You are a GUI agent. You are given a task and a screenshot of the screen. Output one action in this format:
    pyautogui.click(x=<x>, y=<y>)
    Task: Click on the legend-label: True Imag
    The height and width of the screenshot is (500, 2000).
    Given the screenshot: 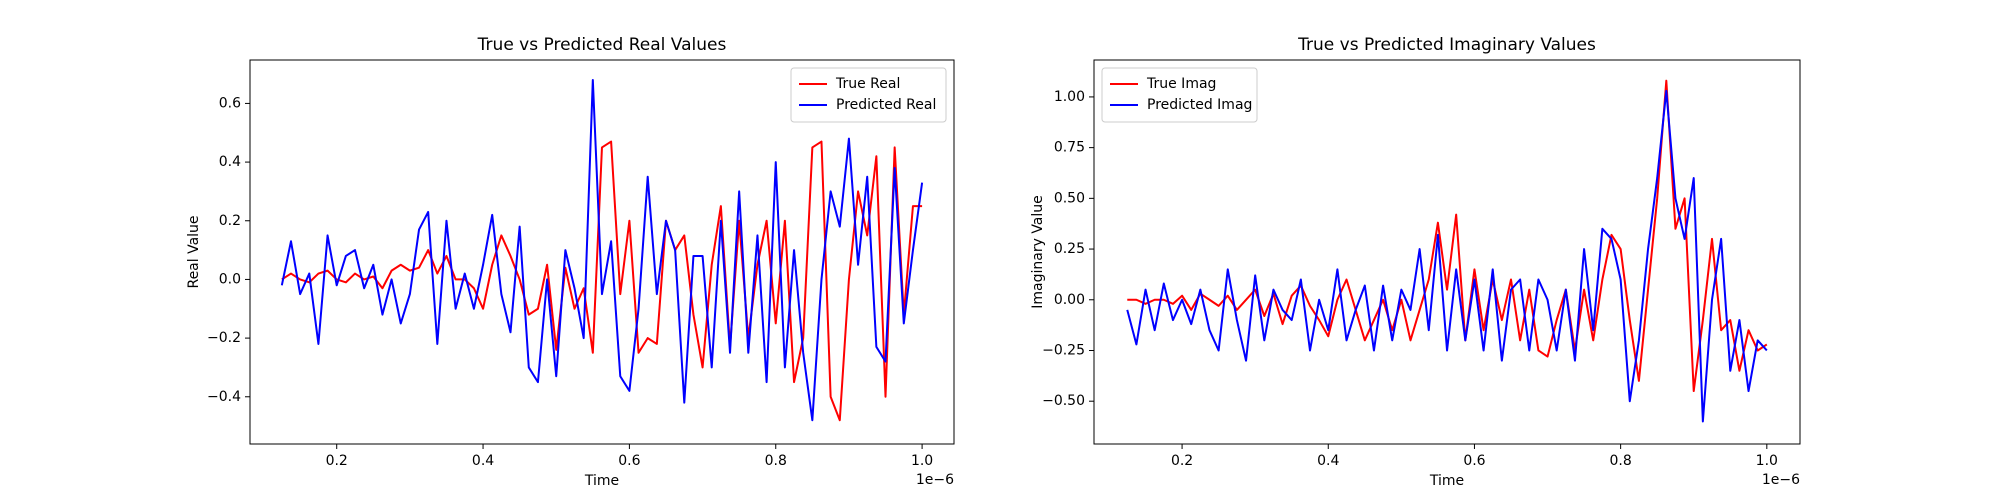 What is the action you would take?
    pyautogui.click(x=1181, y=84)
    